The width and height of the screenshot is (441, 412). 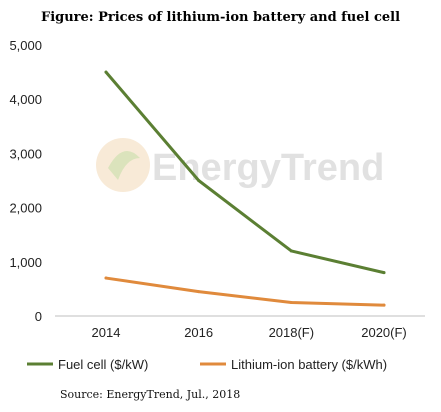 I want to click on y-tick-label: 3,000, so click(x=25, y=153).